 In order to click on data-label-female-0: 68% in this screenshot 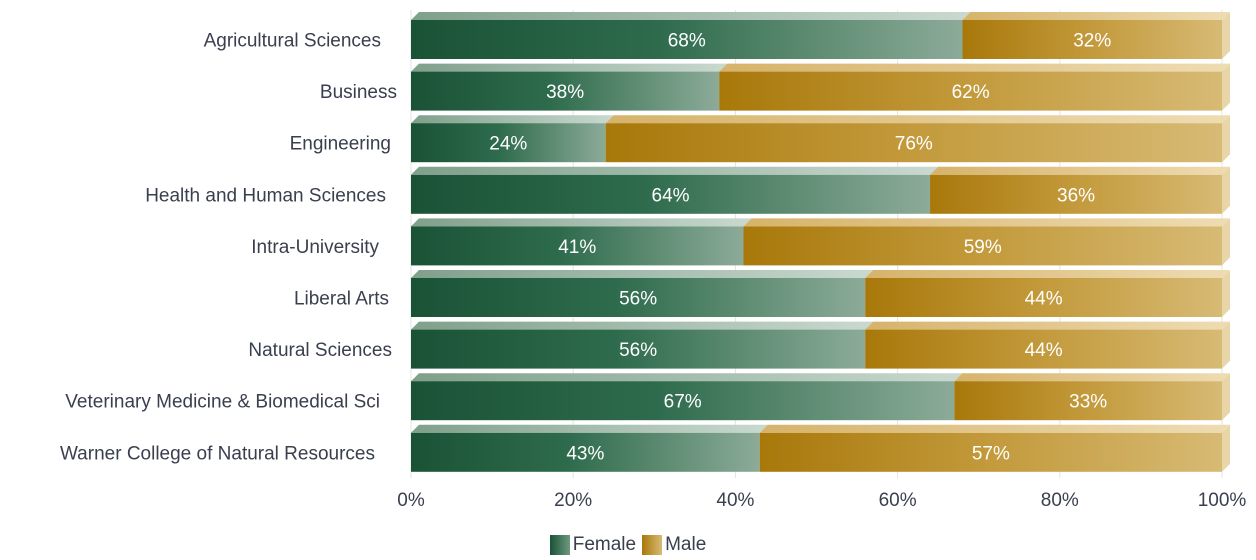, I will do `click(687, 41)`.